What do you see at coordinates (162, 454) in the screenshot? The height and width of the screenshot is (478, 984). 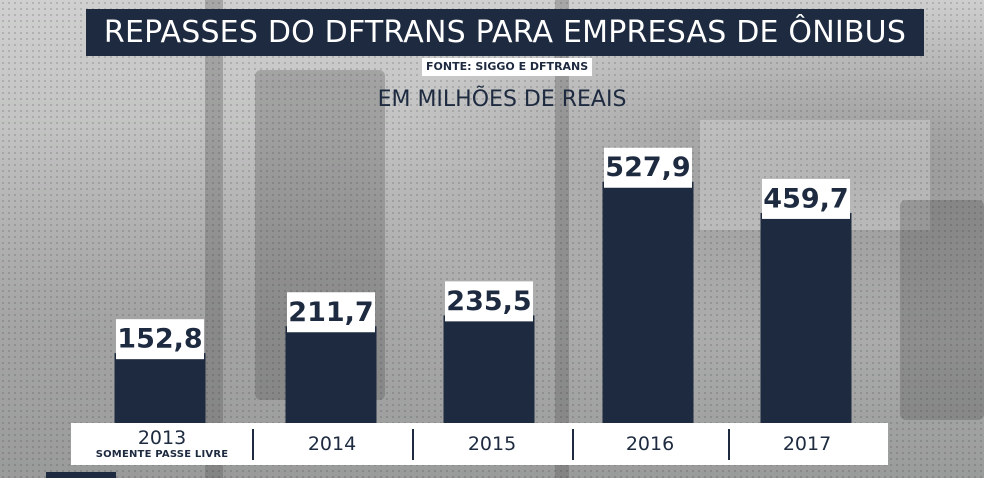 I see `x-tick-note: SOMENTE PASSE LIVRE` at bounding box center [162, 454].